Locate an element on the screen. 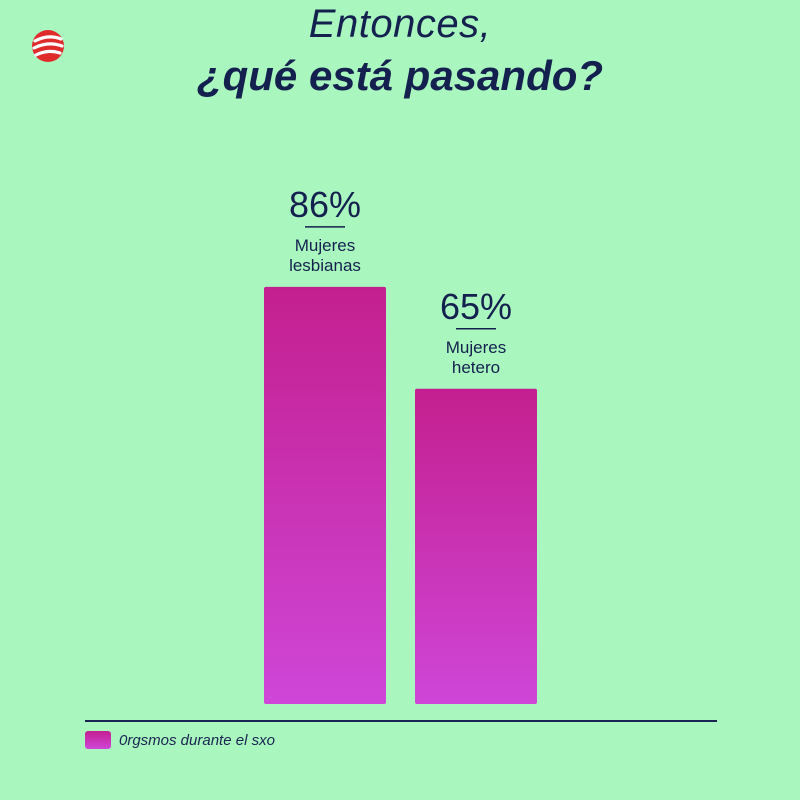 The height and width of the screenshot is (800, 800). legend: 0rgsmos durante el sxo is located at coordinates (180, 740).